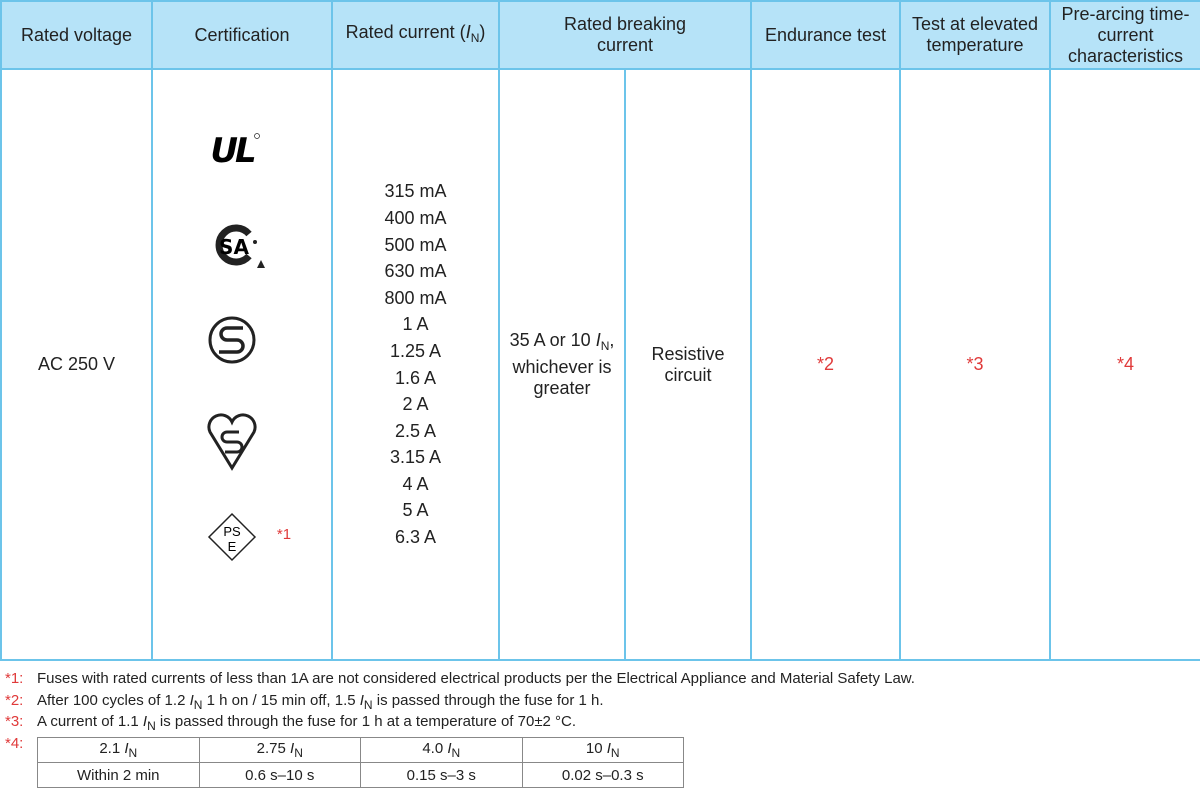  I want to click on header-text: N, so click(475, 37).